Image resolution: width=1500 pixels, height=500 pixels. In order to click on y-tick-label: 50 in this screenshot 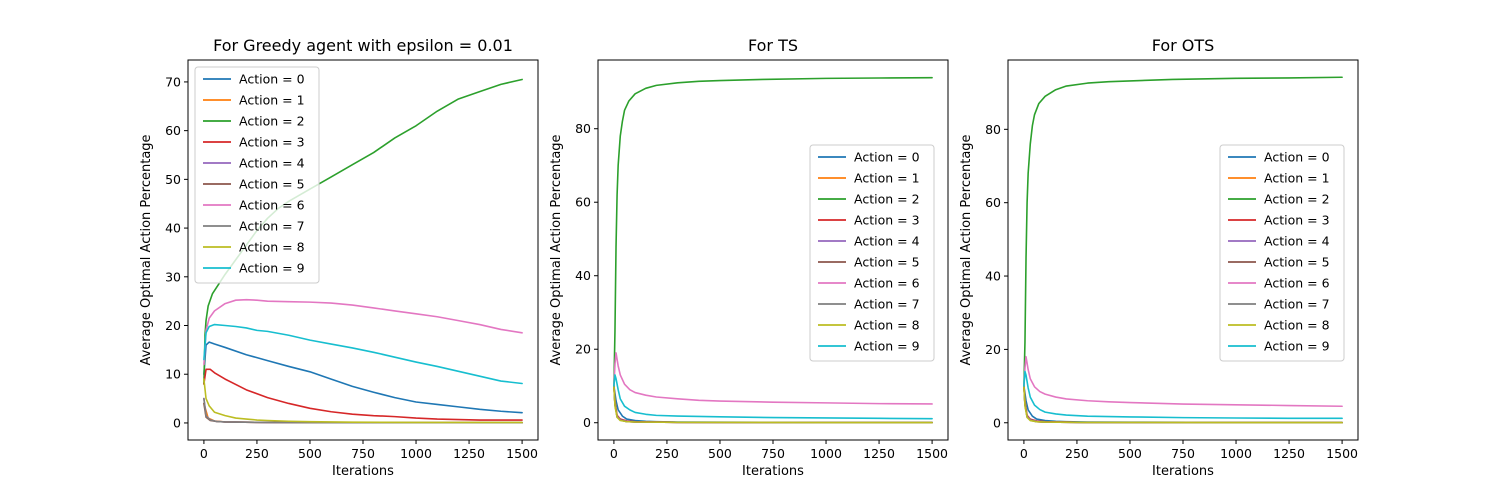, I will do `click(173, 179)`.